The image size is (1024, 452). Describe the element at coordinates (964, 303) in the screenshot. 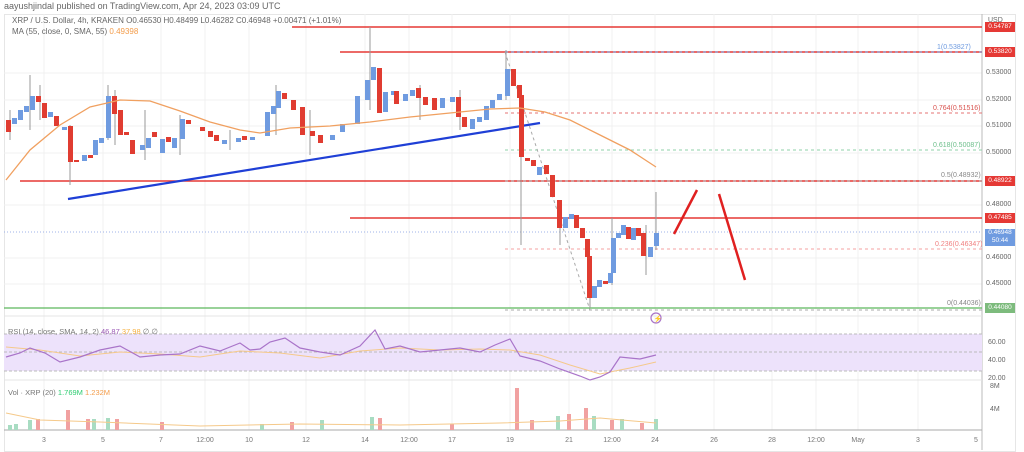

I see `fib-label-0: 0(0.44036)` at that location.